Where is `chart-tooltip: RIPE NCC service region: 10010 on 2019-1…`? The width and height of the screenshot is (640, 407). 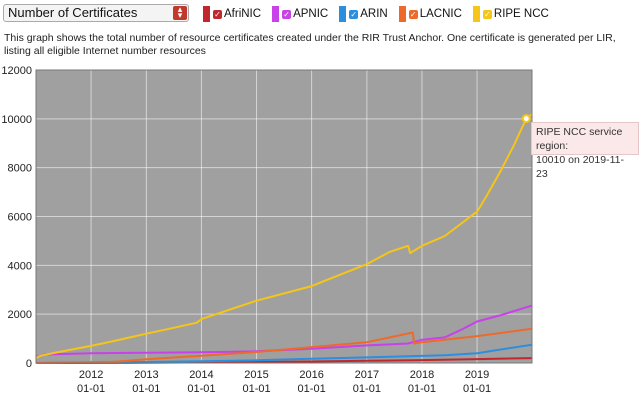
chart-tooltip: RIPE NCC service region: 10010 on 2019-1… is located at coordinates (585, 151).